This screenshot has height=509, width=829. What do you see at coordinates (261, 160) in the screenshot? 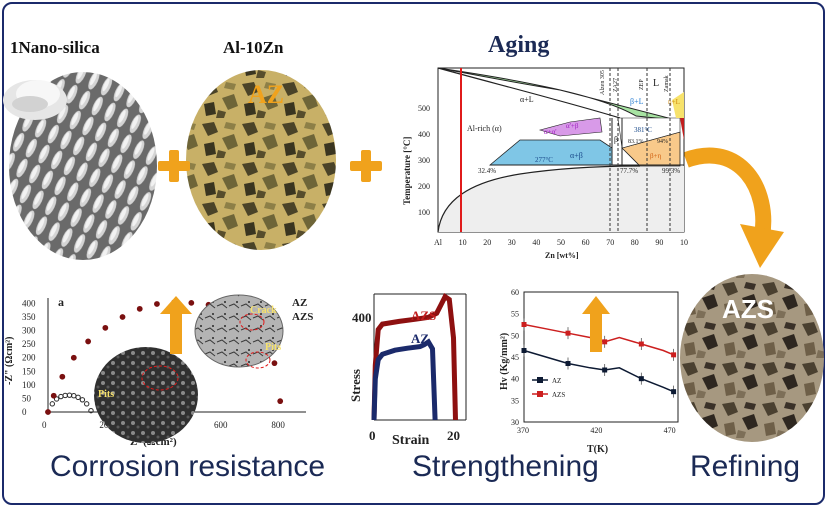
I see `az-microstructure-image` at bounding box center [261, 160].